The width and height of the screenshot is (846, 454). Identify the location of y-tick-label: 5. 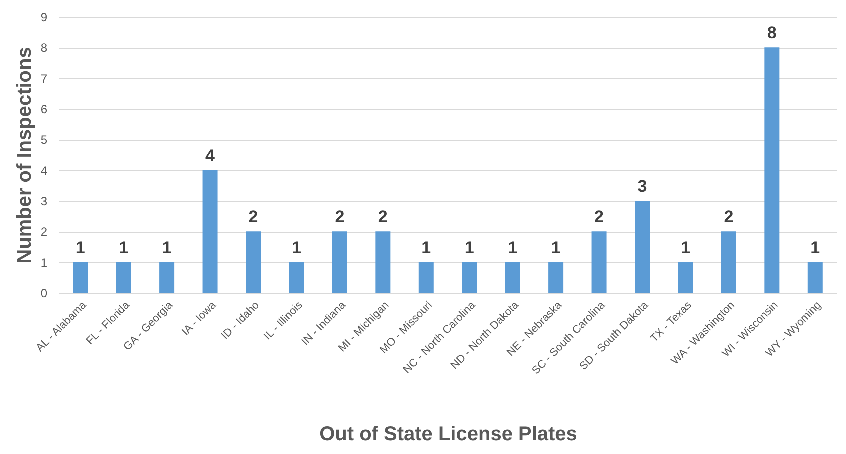
(44, 140).